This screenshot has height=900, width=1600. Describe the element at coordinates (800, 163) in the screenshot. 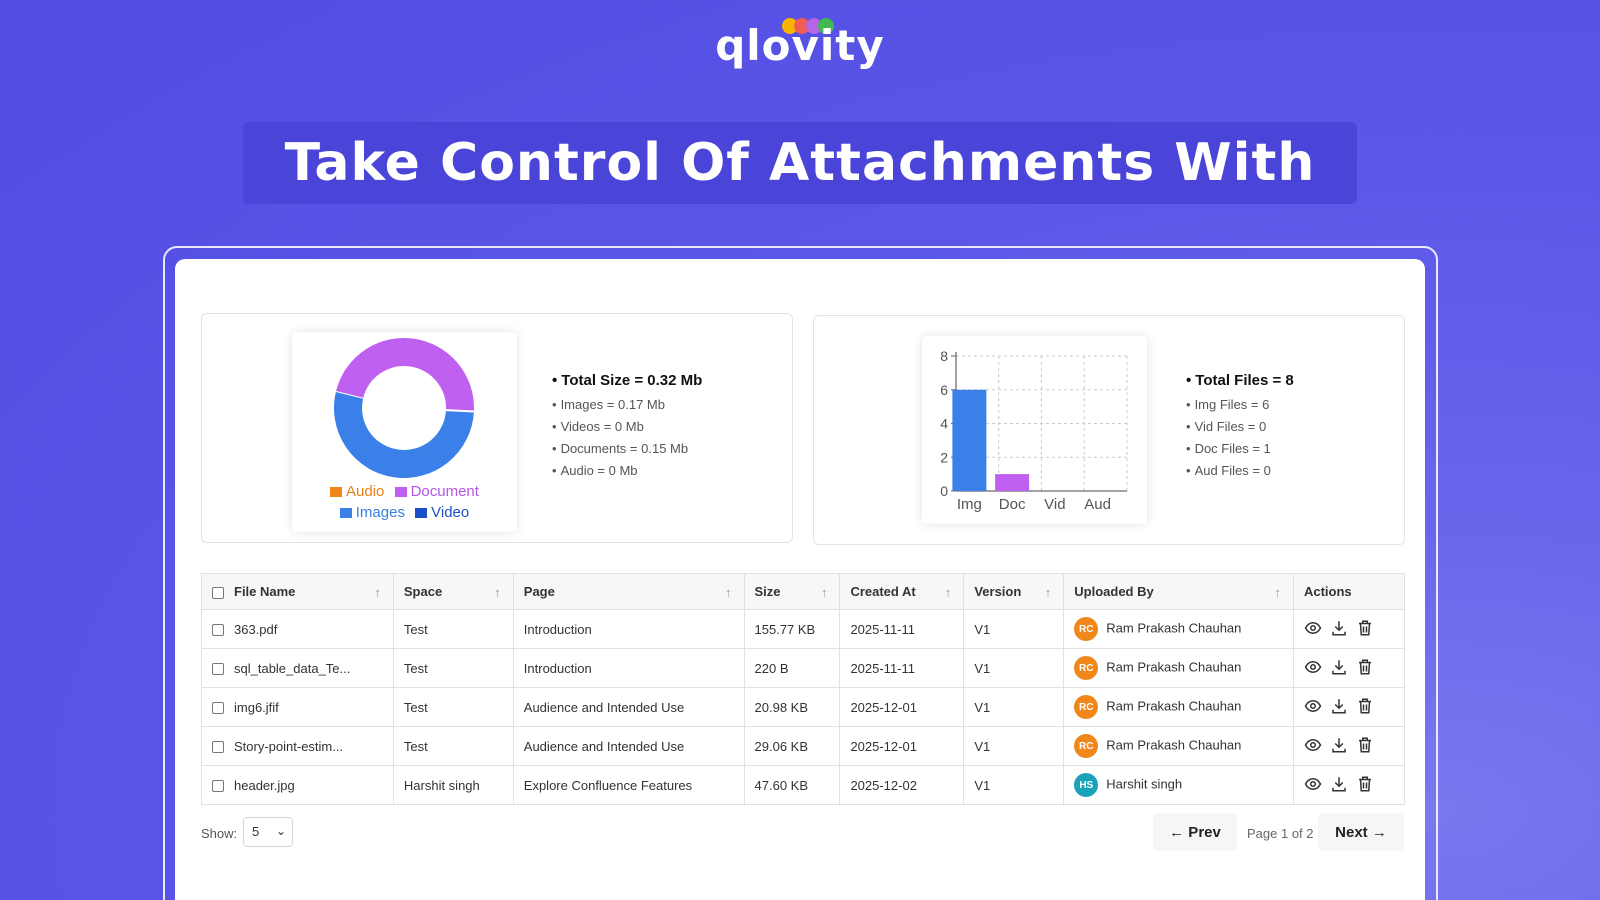

I see `headline-text: Take Control Of Attachments With` at that location.